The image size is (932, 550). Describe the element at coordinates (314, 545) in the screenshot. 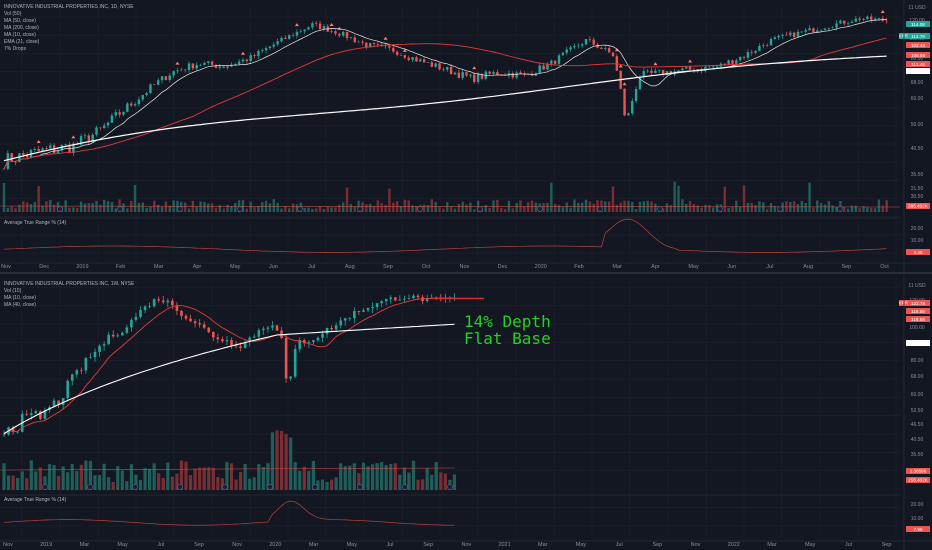

I see `bottom-x-tick: Mar` at that location.